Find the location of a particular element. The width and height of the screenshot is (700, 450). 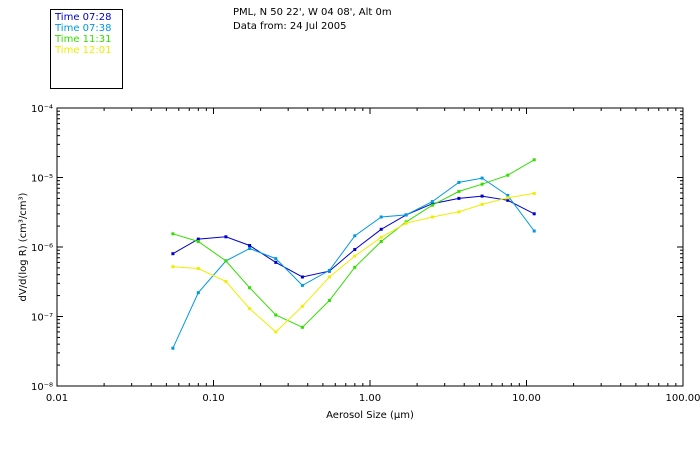

legend-entry-0738: Time 07:38 is located at coordinates (83, 28).